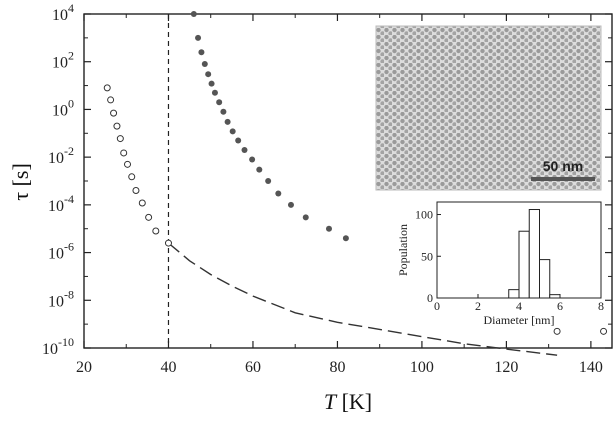 The image size is (616, 421). Describe the element at coordinates (560, 306) in the screenshot. I see `histogram-x-tick-label: 6` at that location.